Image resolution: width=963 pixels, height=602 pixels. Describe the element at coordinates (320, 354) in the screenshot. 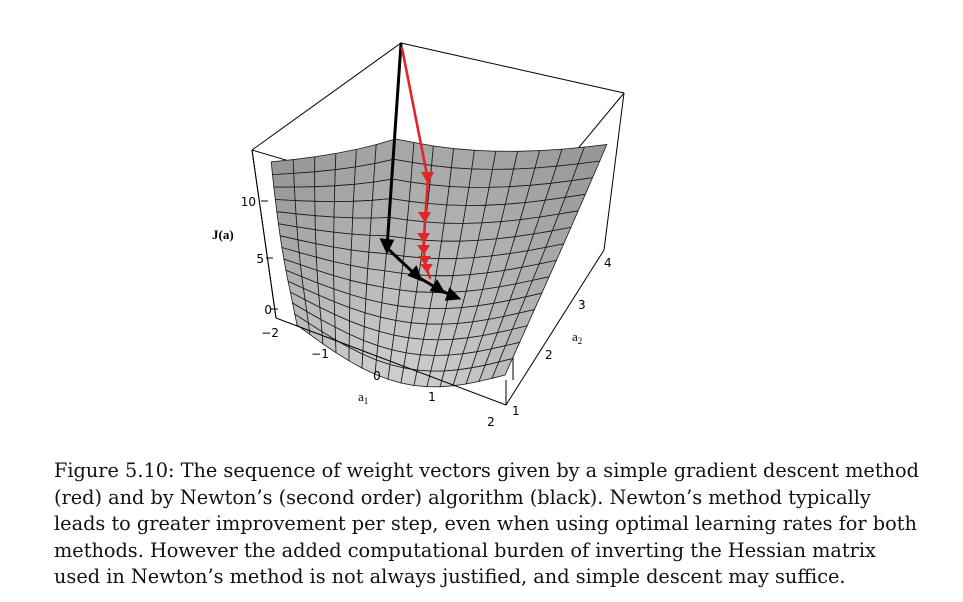

I see `a1-tick--1: −1` at that location.